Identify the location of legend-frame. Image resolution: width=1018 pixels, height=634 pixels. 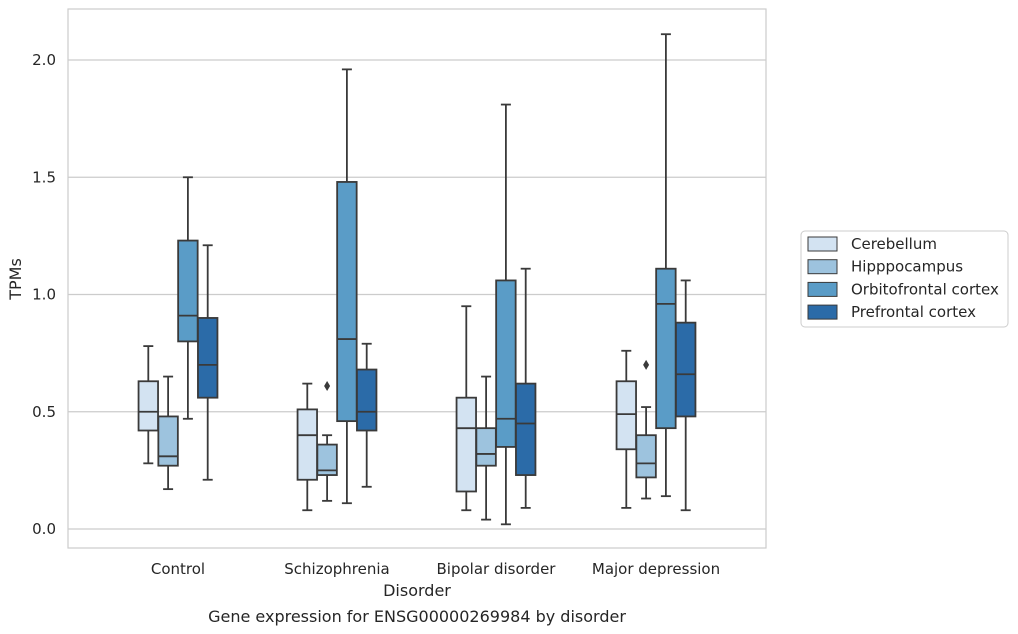
(904, 279).